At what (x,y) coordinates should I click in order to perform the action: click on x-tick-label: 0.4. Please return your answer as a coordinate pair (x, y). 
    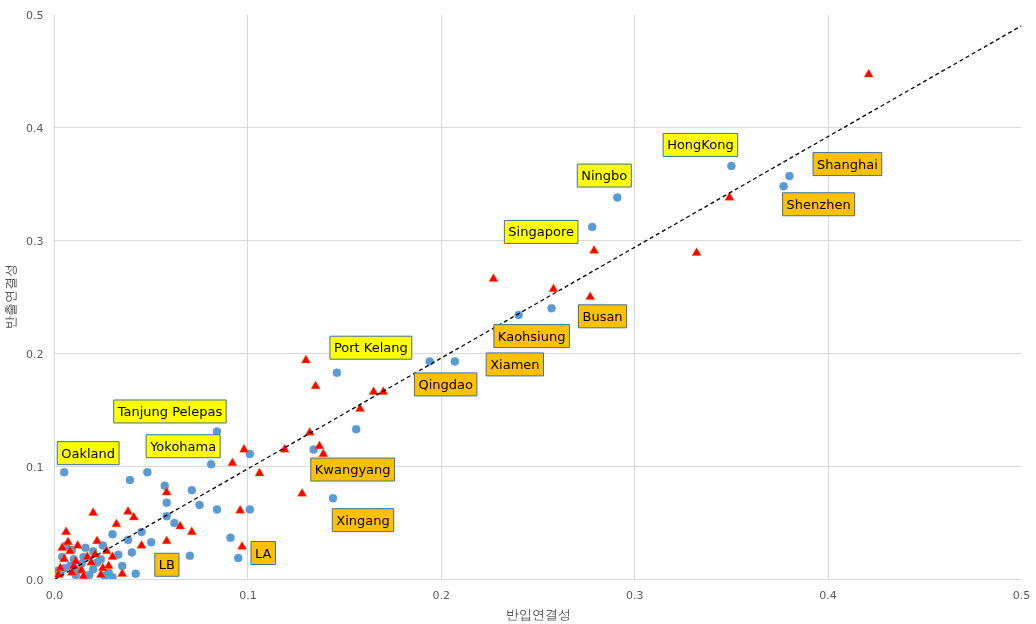
    Looking at the image, I should click on (828, 595).